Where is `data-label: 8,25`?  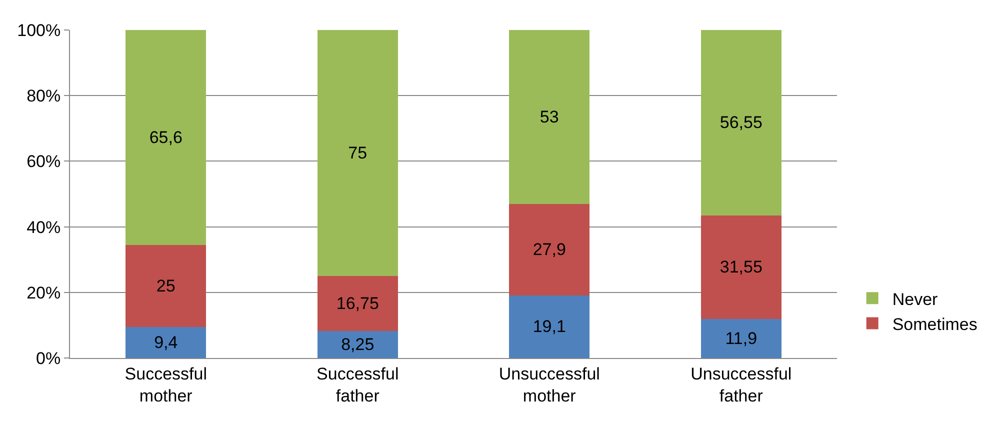
data-label: 8,25 is located at coordinates (357, 344).